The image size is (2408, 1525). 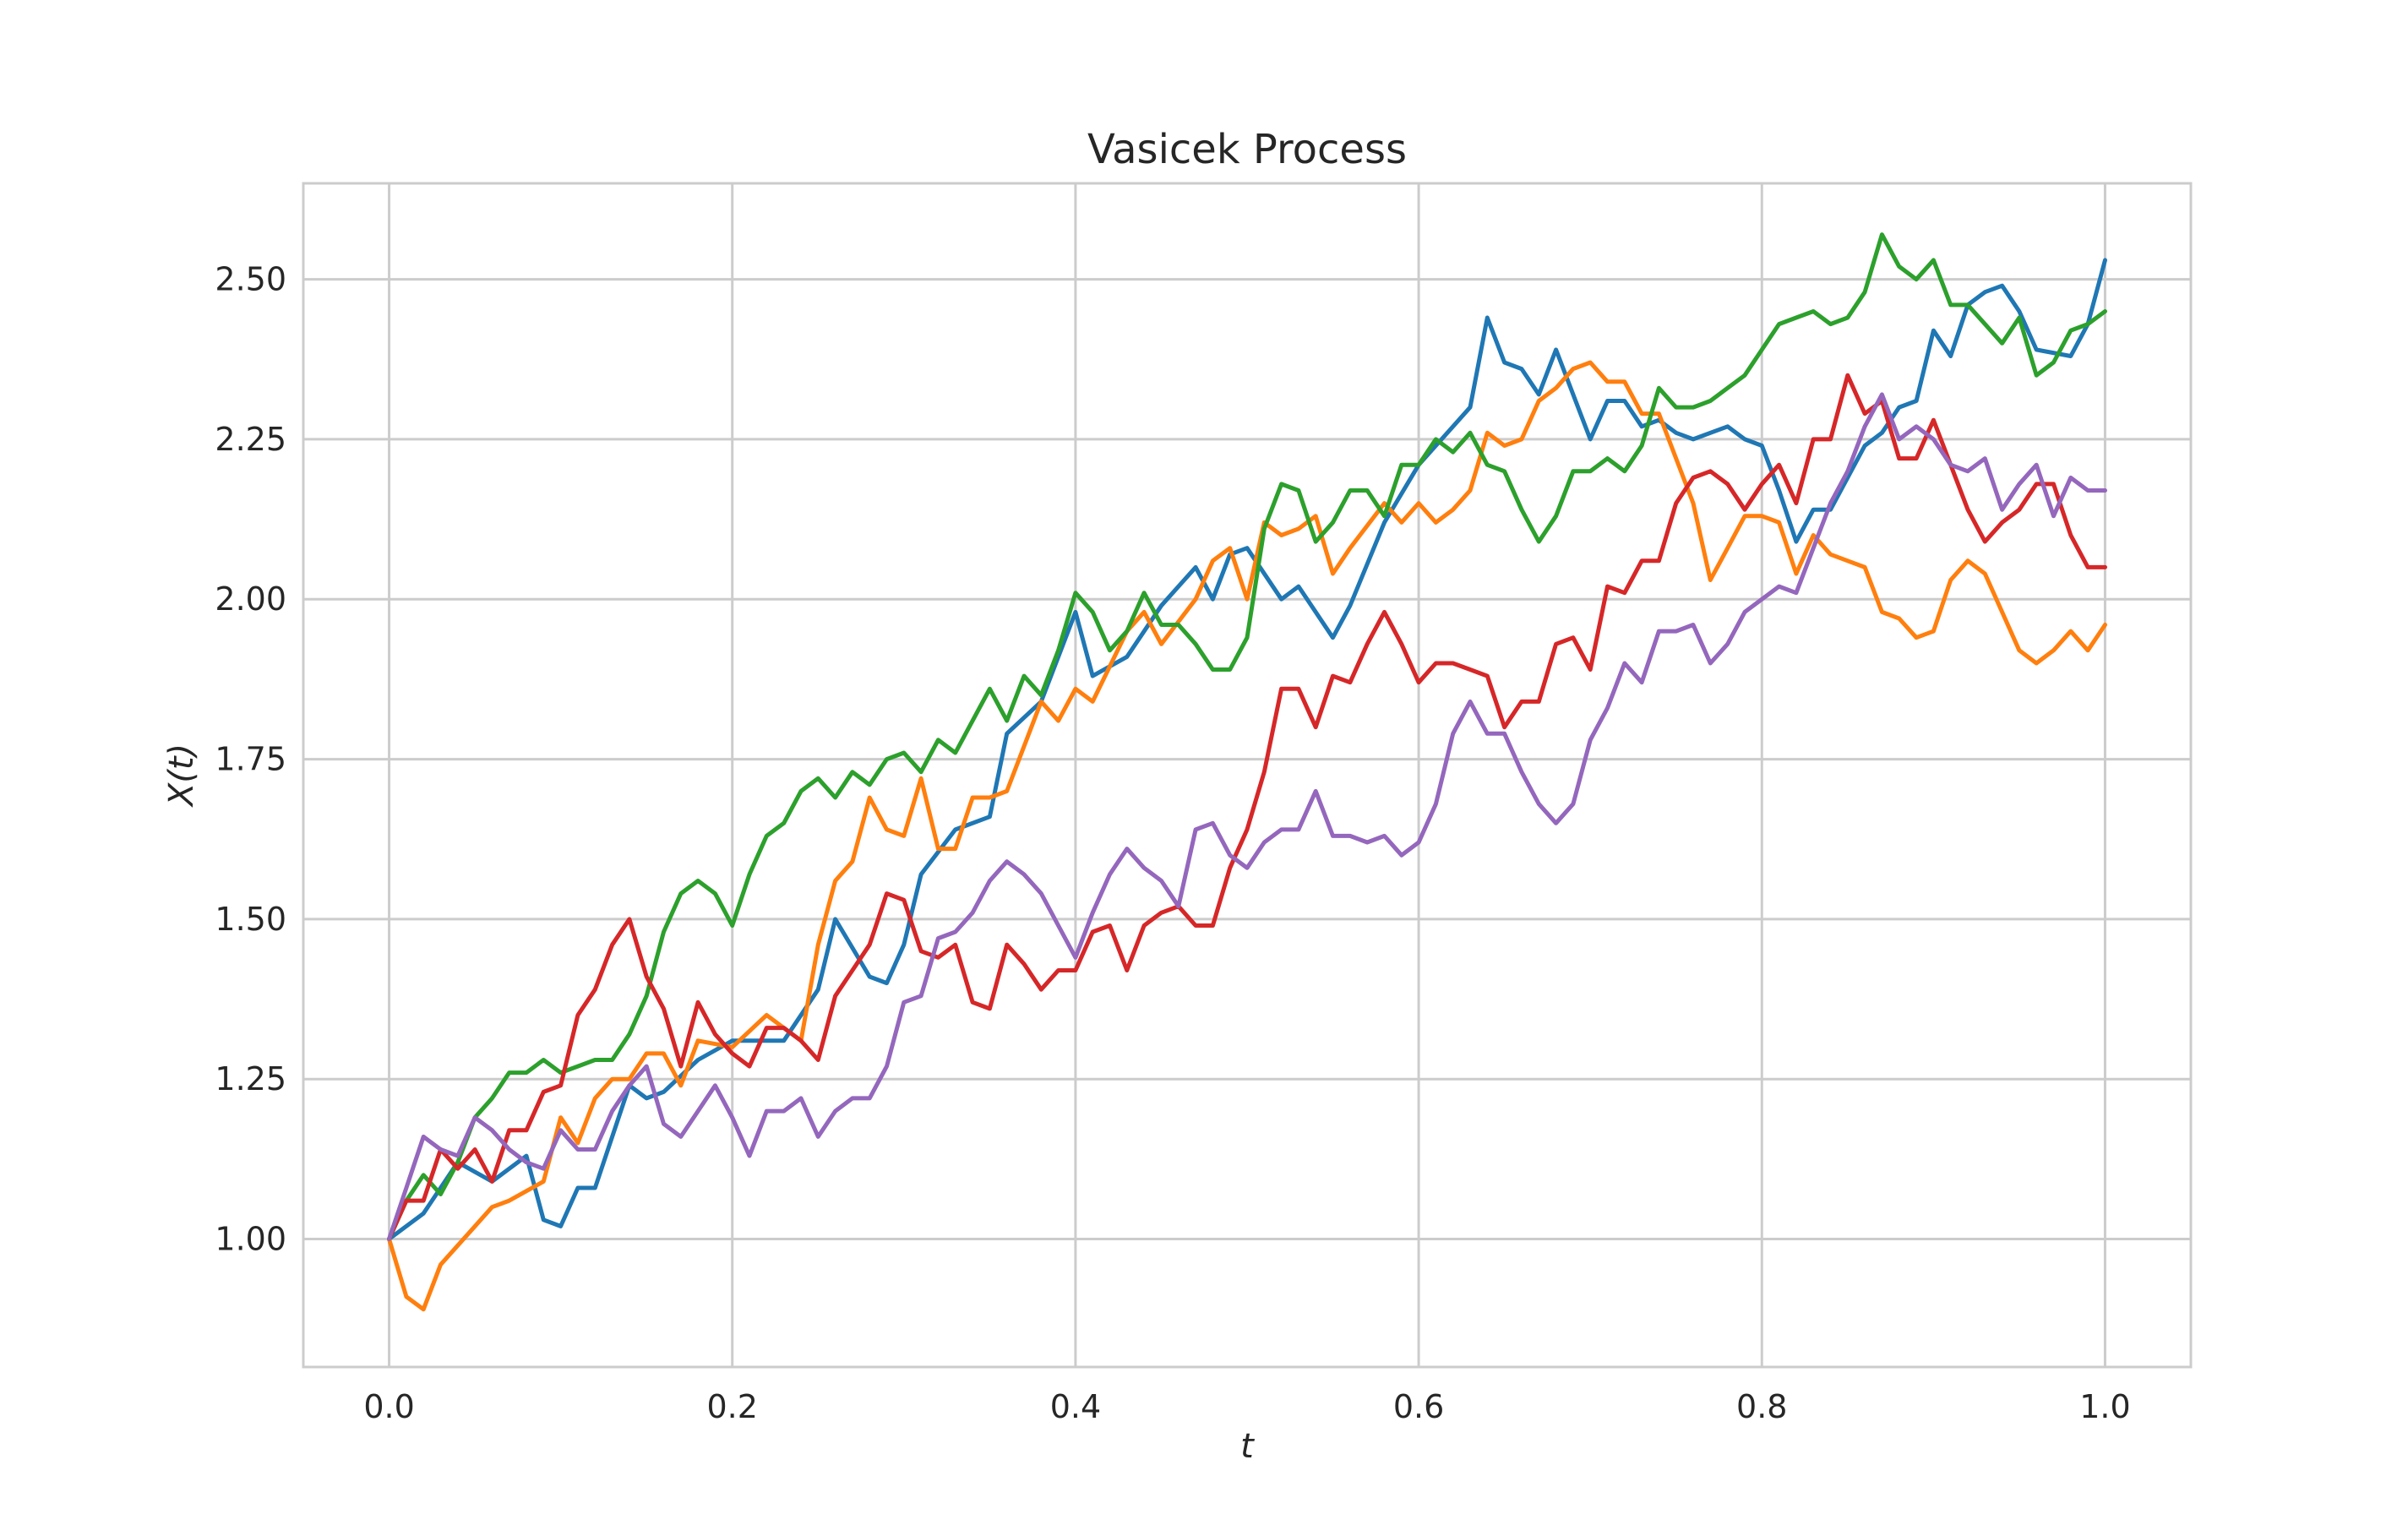 What do you see at coordinates (250, 920) in the screenshot?
I see `y-tick-label: 1.50` at bounding box center [250, 920].